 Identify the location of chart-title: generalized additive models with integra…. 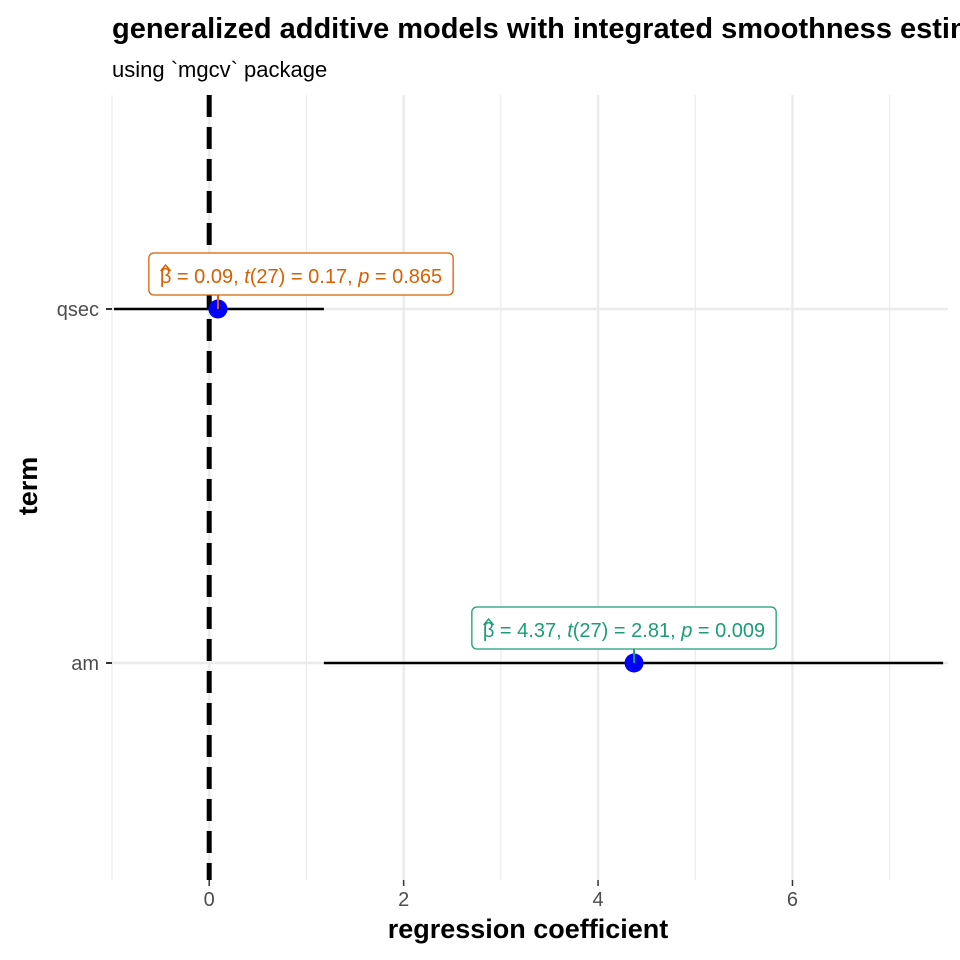
(536, 29).